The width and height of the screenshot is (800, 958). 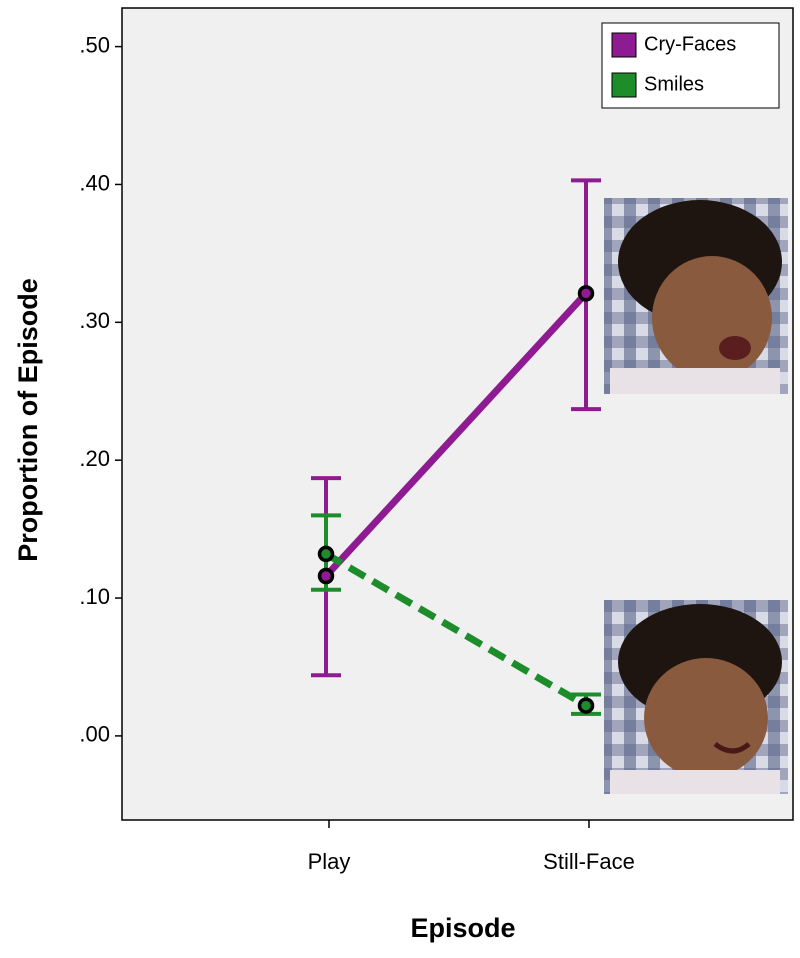 What do you see at coordinates (94, 320) in the screenshot?
I see `y-tick-label: .30` at bounding box center [94, 320].